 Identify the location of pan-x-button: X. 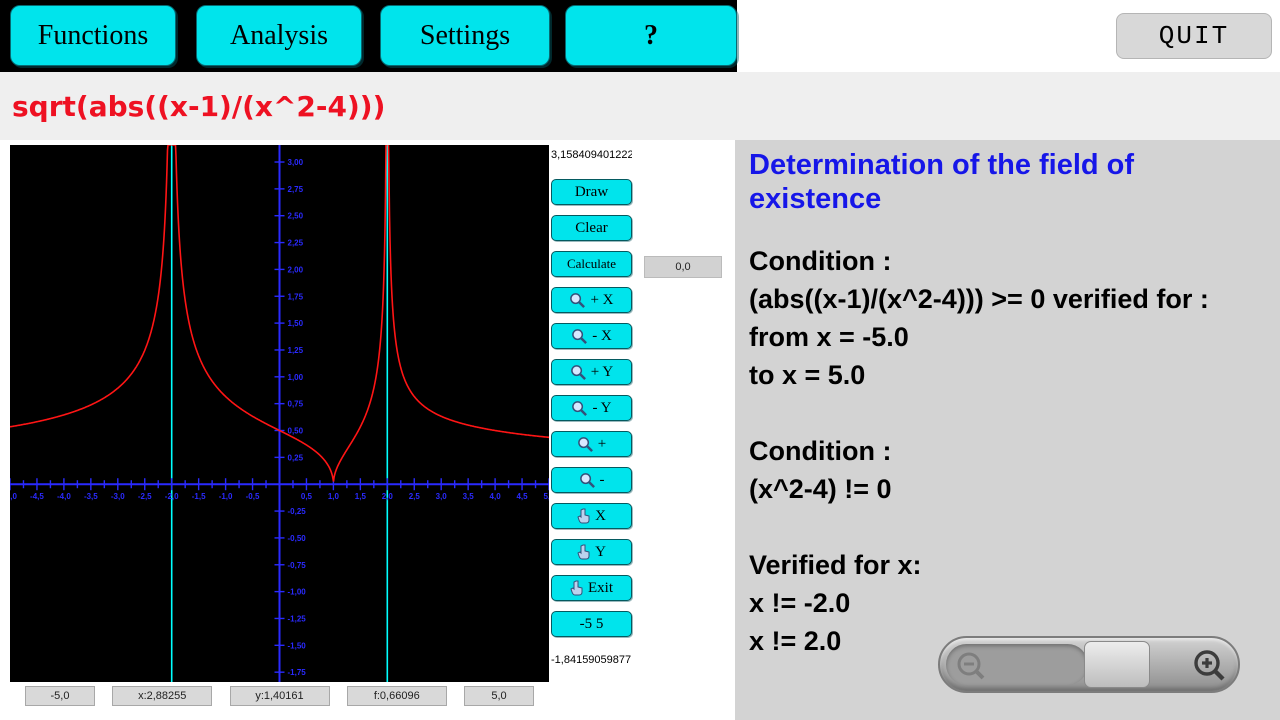
(591, 516).